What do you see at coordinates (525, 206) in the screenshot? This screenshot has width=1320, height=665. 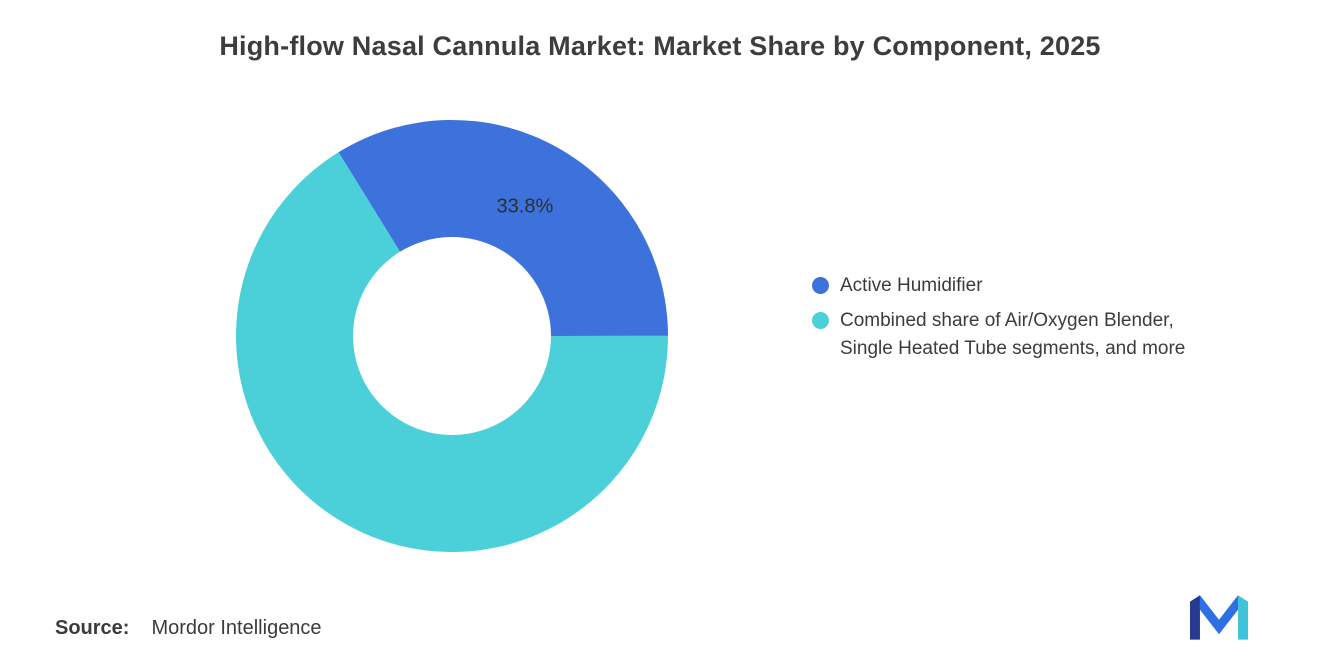 I see `slice-data-label: 33.8%` at bounding box center [525, 206].